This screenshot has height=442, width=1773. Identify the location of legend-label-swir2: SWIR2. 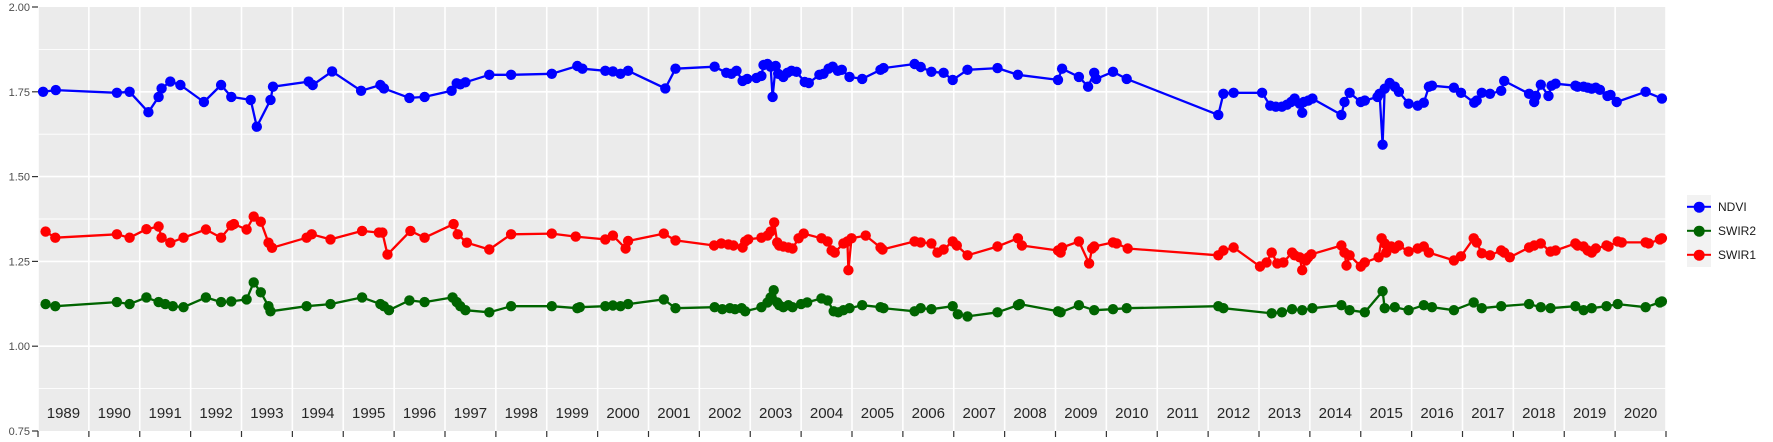
(1737, 231).